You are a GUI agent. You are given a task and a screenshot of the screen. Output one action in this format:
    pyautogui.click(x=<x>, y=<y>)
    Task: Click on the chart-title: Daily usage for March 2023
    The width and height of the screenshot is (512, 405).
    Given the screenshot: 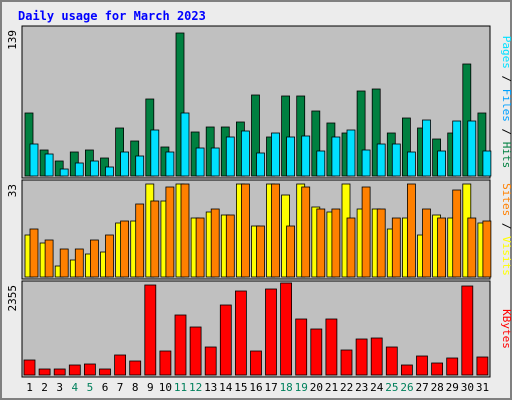 What is the action you would take?
    pyautogui.click(x=112, y=16)
    